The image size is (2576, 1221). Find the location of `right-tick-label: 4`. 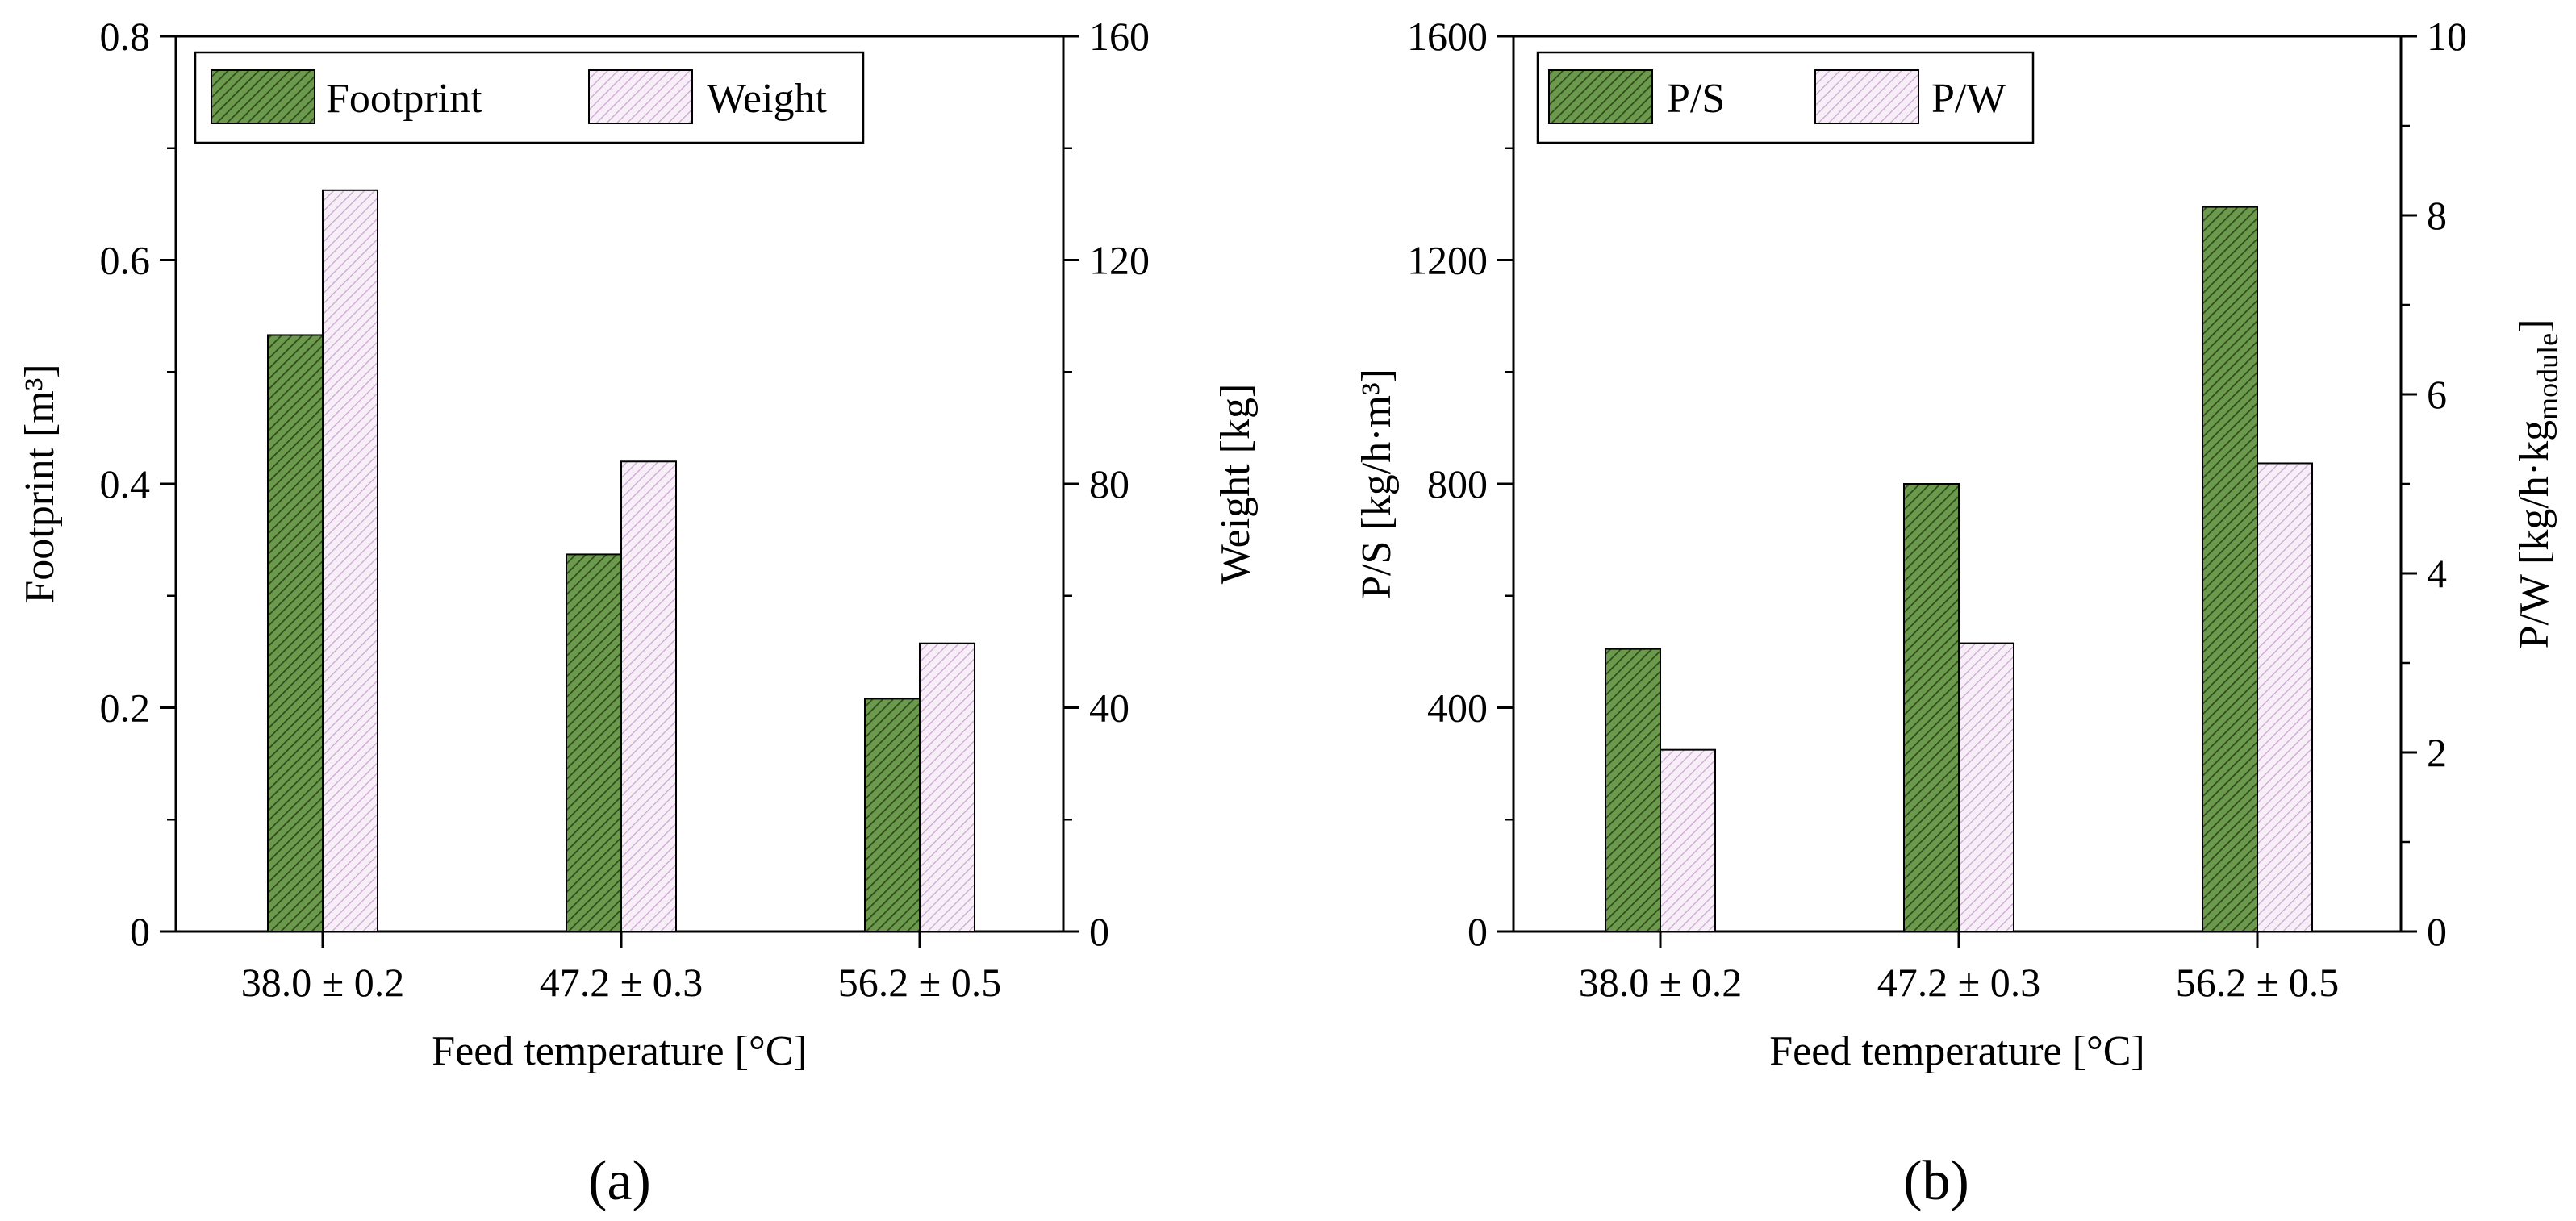

right-tick-label: 4 is located at coordinates (2437, 573).